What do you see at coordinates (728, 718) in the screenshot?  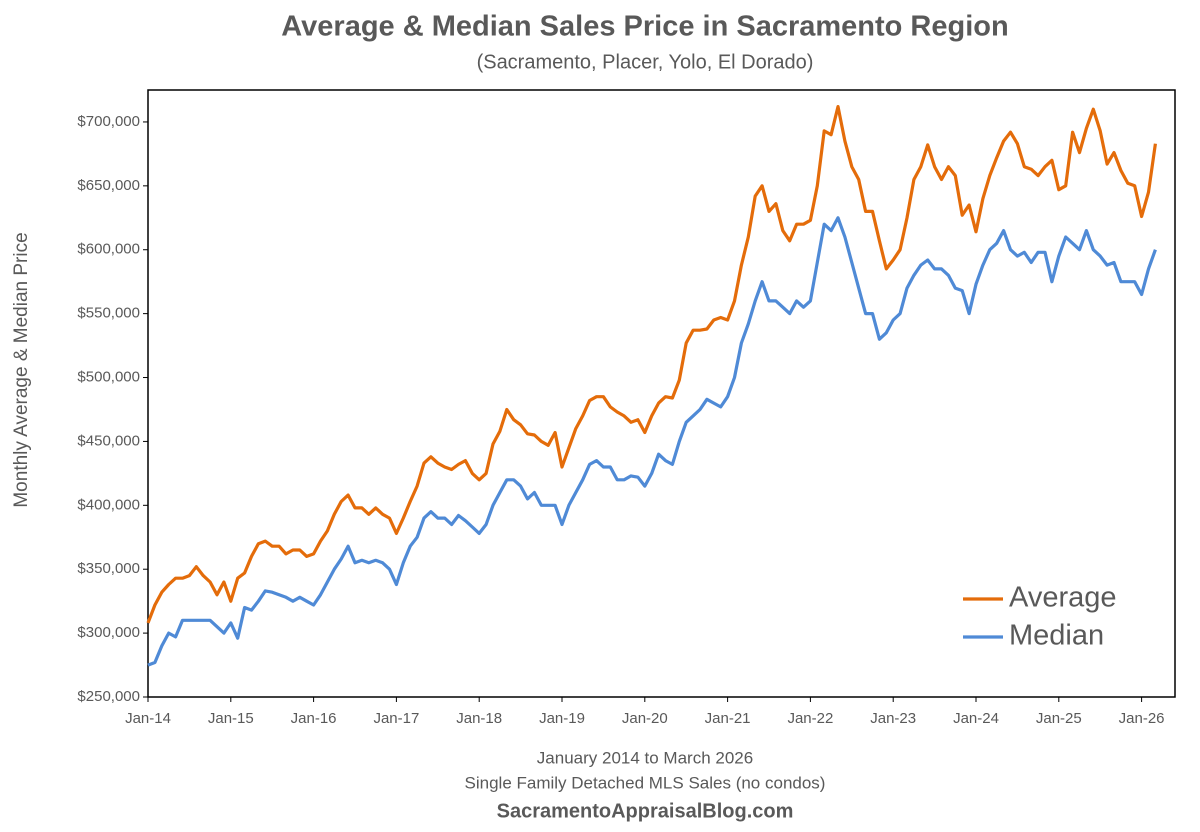 I see `x-tick-label: Jan-21` at bounding box center [728, 718].